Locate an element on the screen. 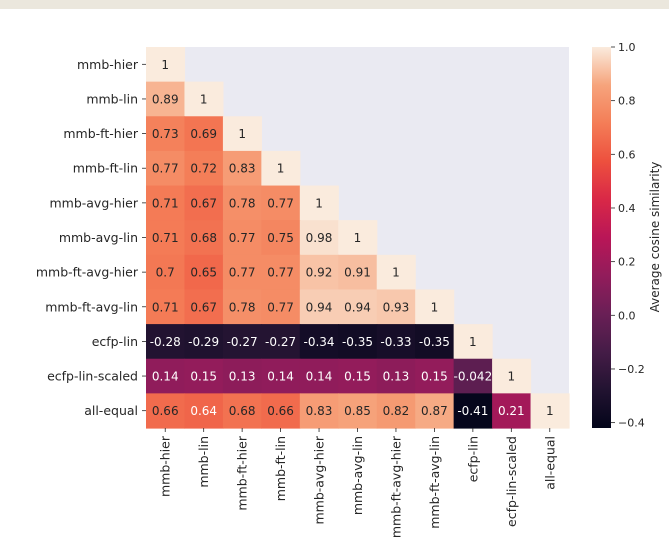 This screenshot has width=669, height=537. cell-value-label: 0.66 is located at coordinates (165, 411).